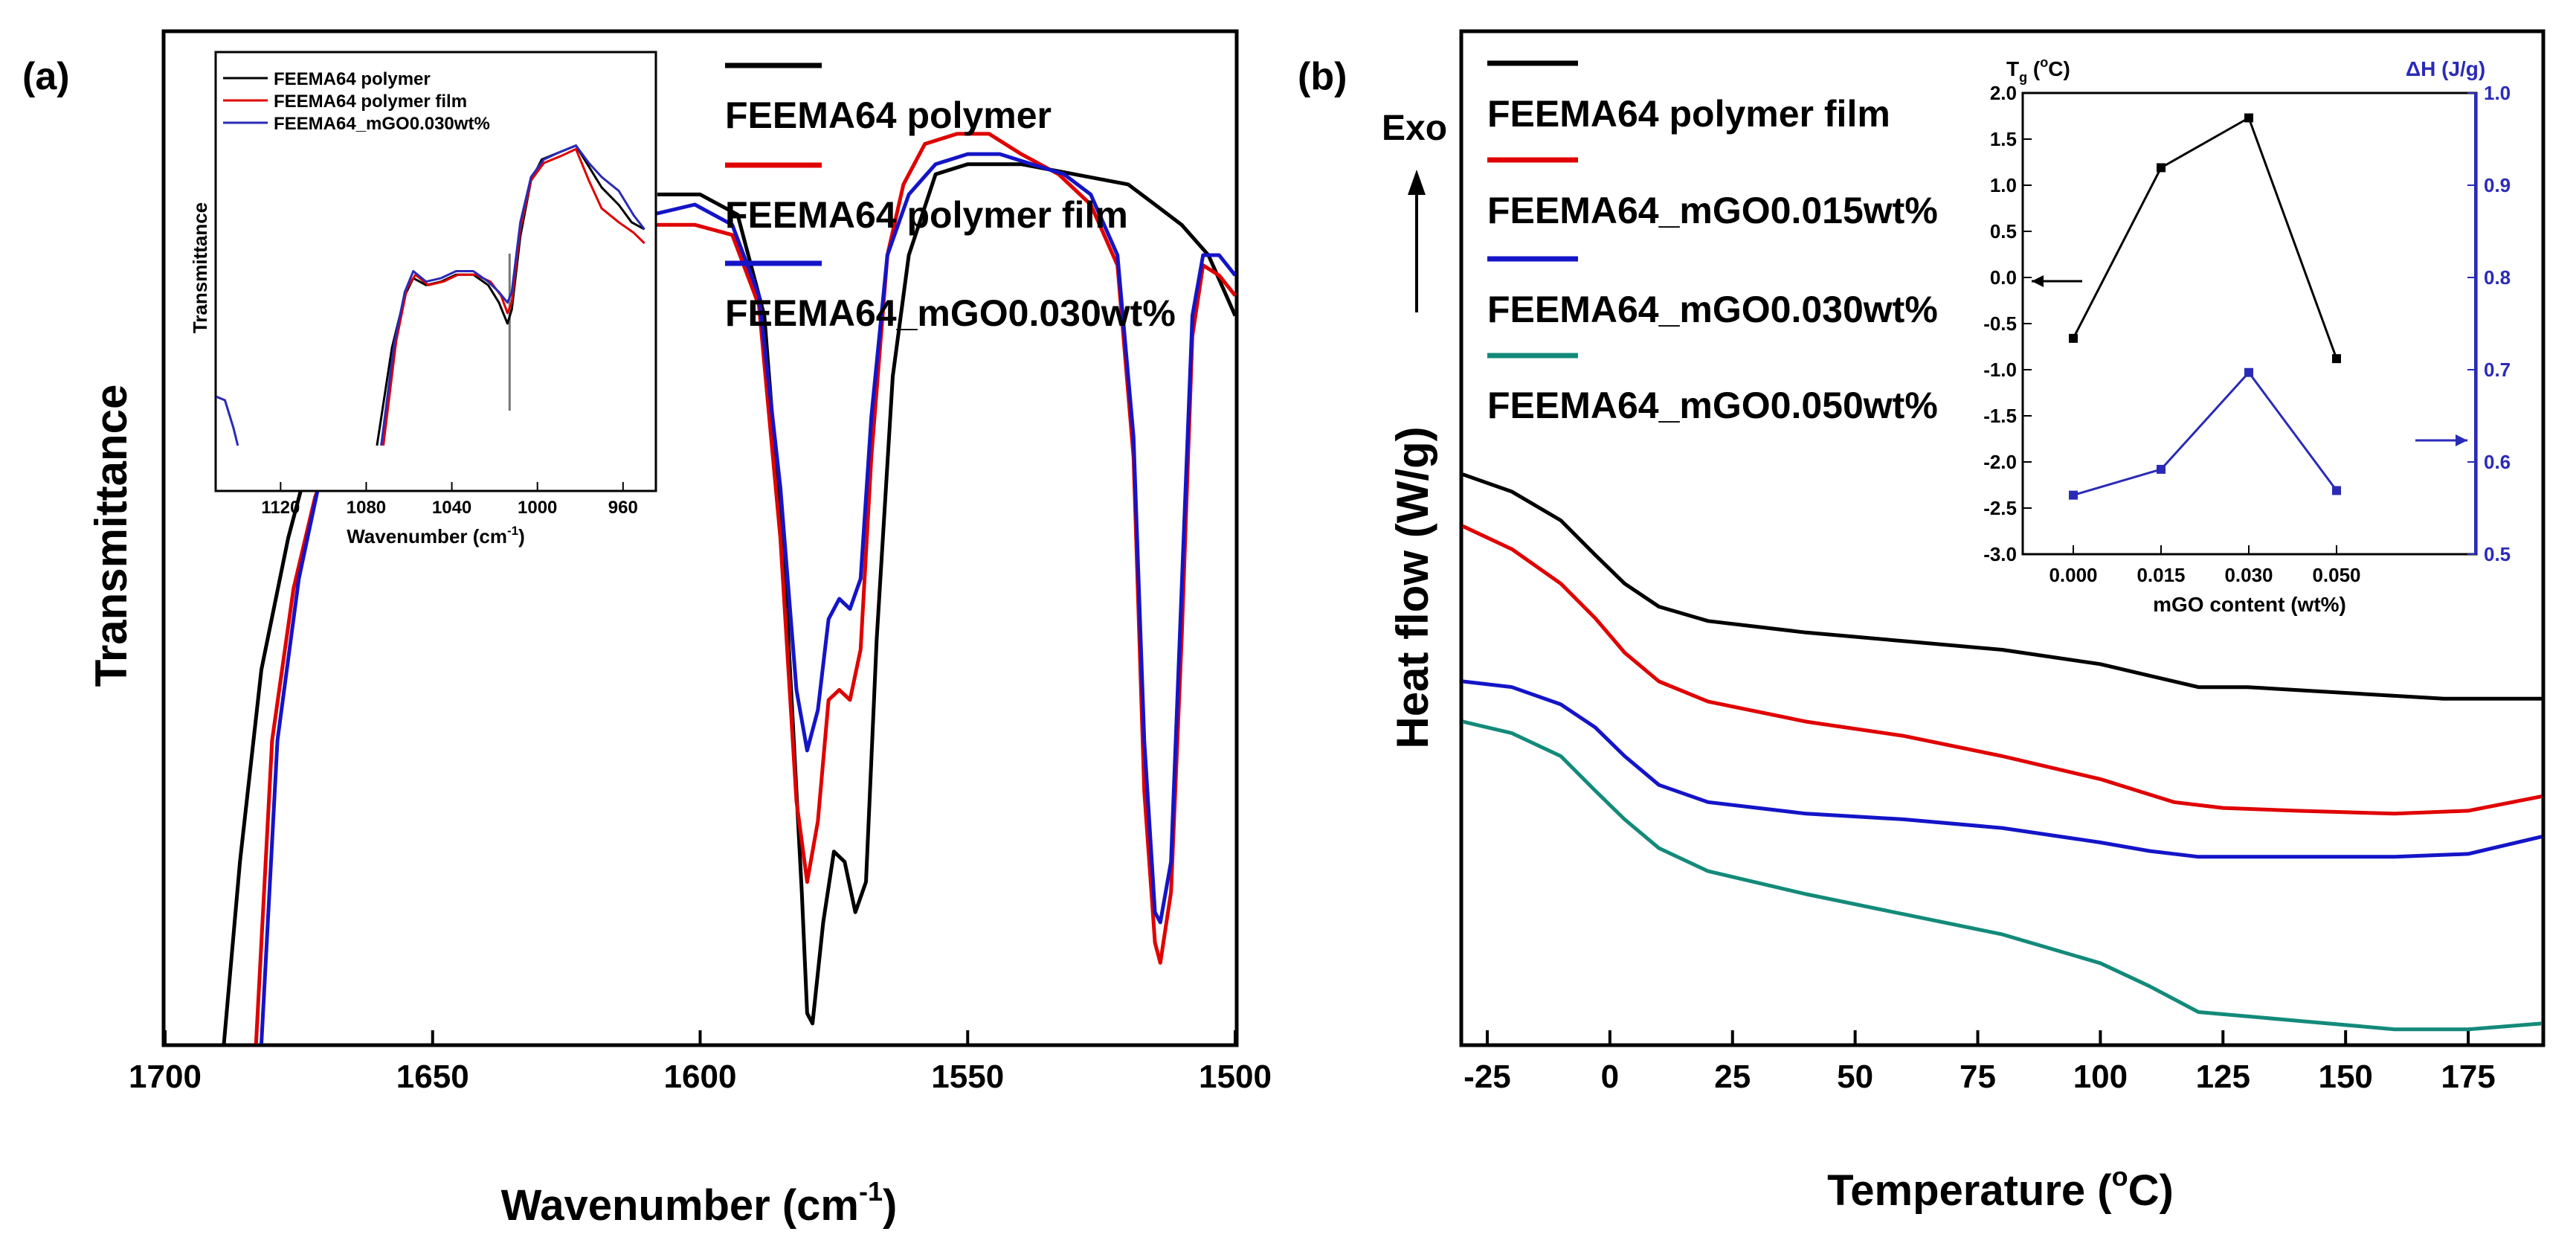  I want to click on panel-a-x-axis-title: Wavenumber (cm-1), so click(699, 1203).